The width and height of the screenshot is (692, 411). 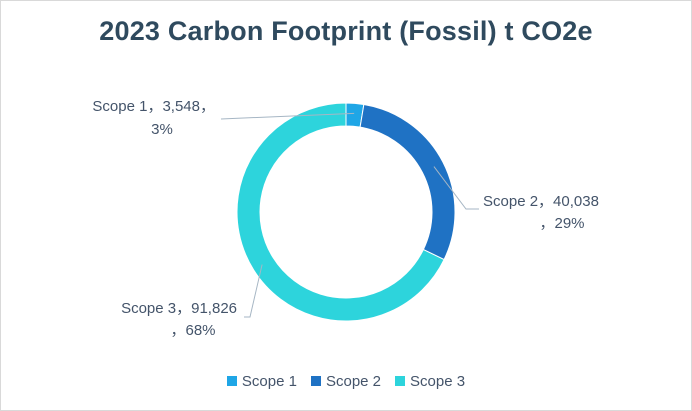 I want to click on legend-item-scope-2: Scope 2, so click(x=346, y=381).